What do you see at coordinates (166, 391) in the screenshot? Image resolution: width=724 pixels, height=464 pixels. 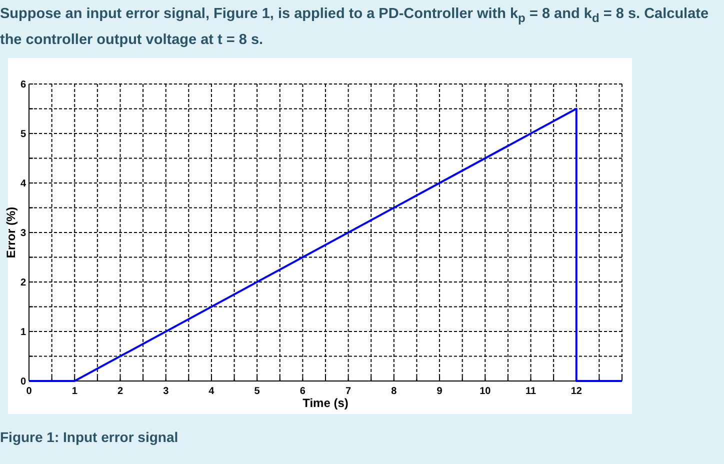 I see `x-tick-label: 3` at bounding box center [166, 391].